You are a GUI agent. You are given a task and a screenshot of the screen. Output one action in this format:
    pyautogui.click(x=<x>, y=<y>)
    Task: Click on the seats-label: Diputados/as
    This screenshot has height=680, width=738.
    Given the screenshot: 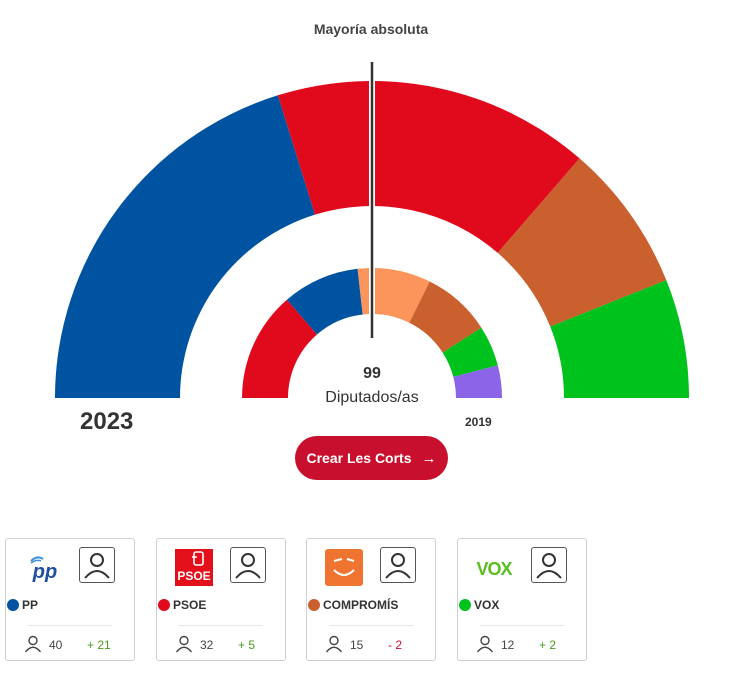 What is the action you would take?
    pyautogui.click(x=372, y=397)
    